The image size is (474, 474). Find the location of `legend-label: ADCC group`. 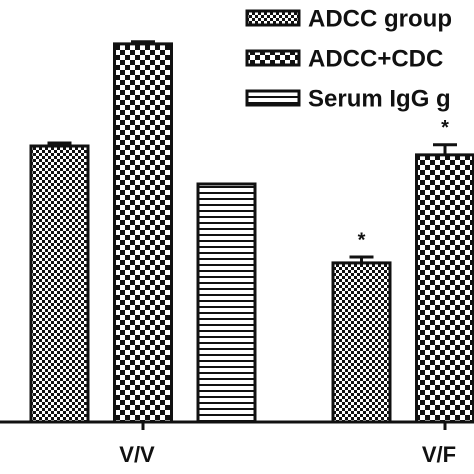

legend-label: ADCC group is located at coordinates (380, 18).